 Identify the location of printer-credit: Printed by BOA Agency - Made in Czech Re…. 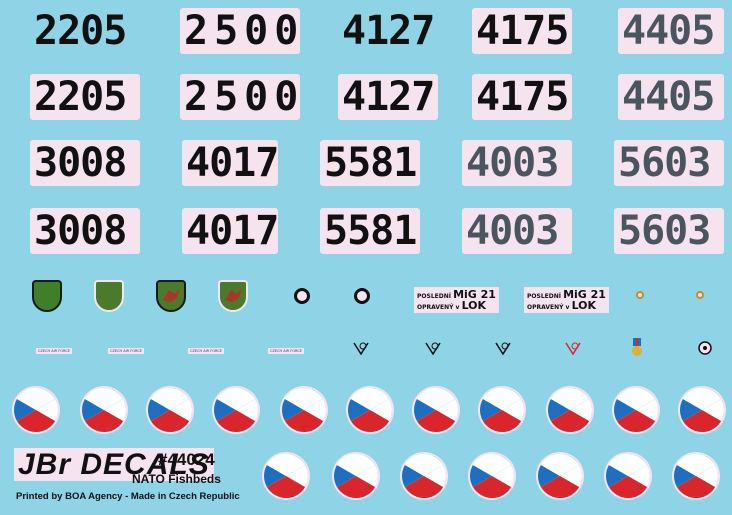
(128, 496).